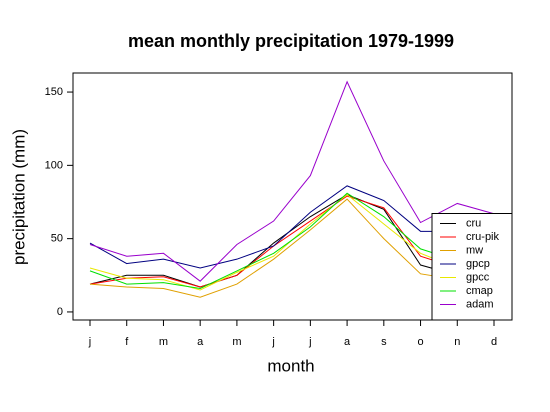 Image resolution: width=550 pixels, height=412 pixels. I want to click on legend-label: mw, so click(474, 250).